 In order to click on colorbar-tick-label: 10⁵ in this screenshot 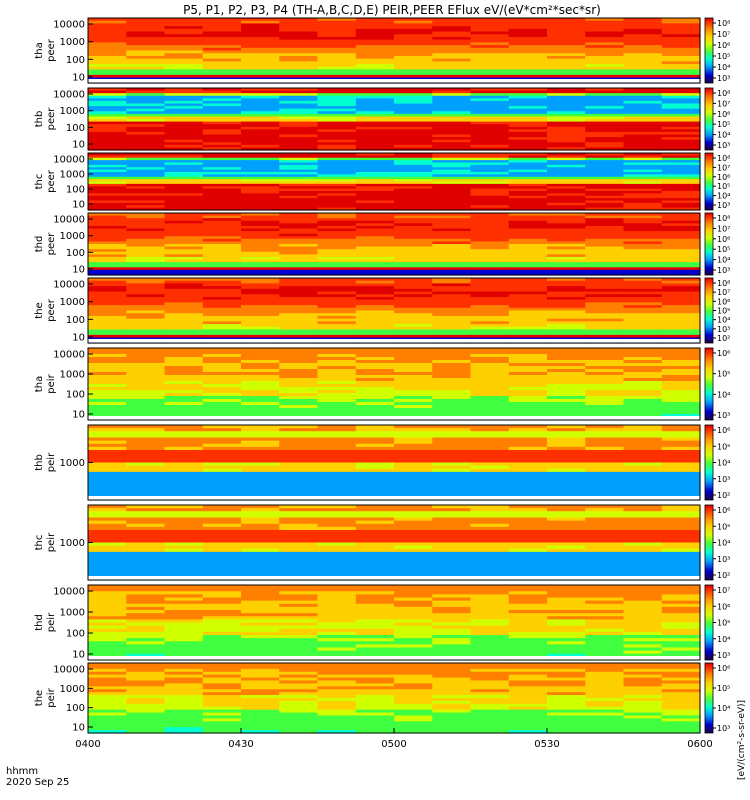, I will do `click(723, 374)`.